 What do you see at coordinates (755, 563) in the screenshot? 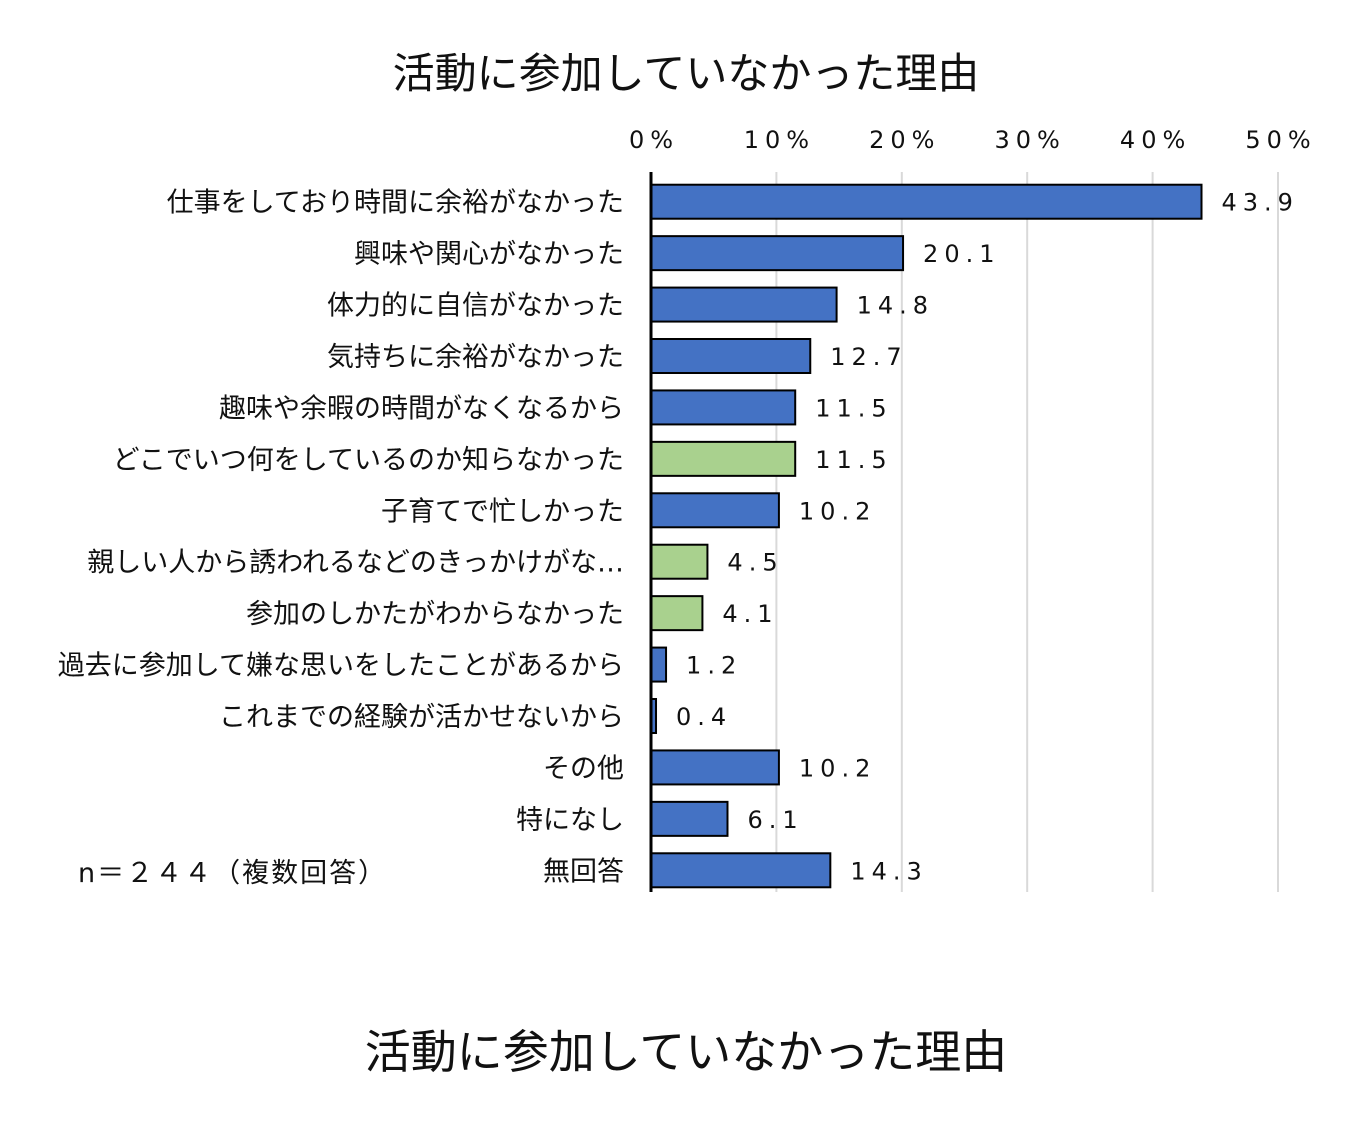
I see `value-label: 4.5` at bounding box center [755, 563].